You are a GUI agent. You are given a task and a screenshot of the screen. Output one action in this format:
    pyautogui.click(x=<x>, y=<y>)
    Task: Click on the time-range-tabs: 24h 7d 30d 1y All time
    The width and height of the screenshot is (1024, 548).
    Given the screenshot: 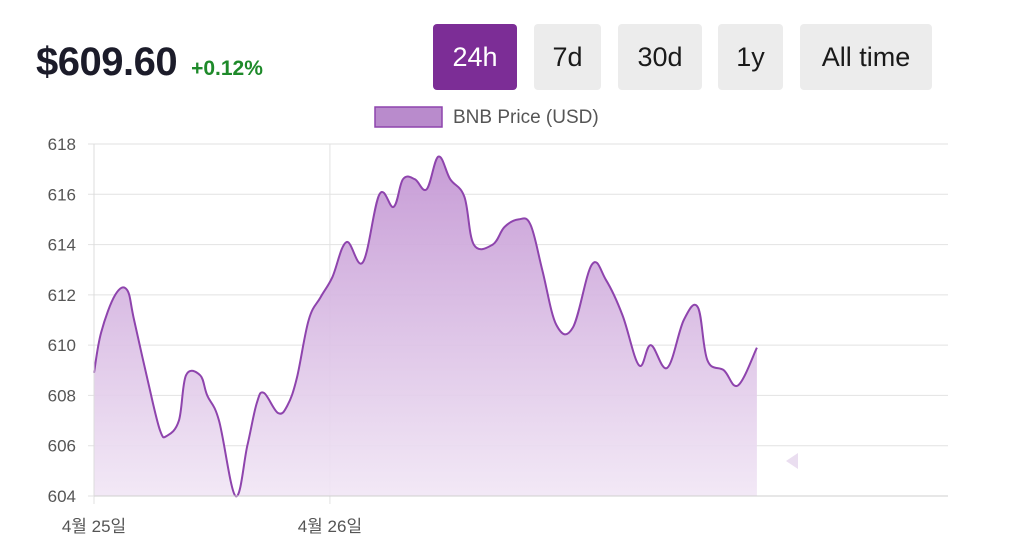 What is the action you would take?
    pyautogui.click(x=512, y=57)
    